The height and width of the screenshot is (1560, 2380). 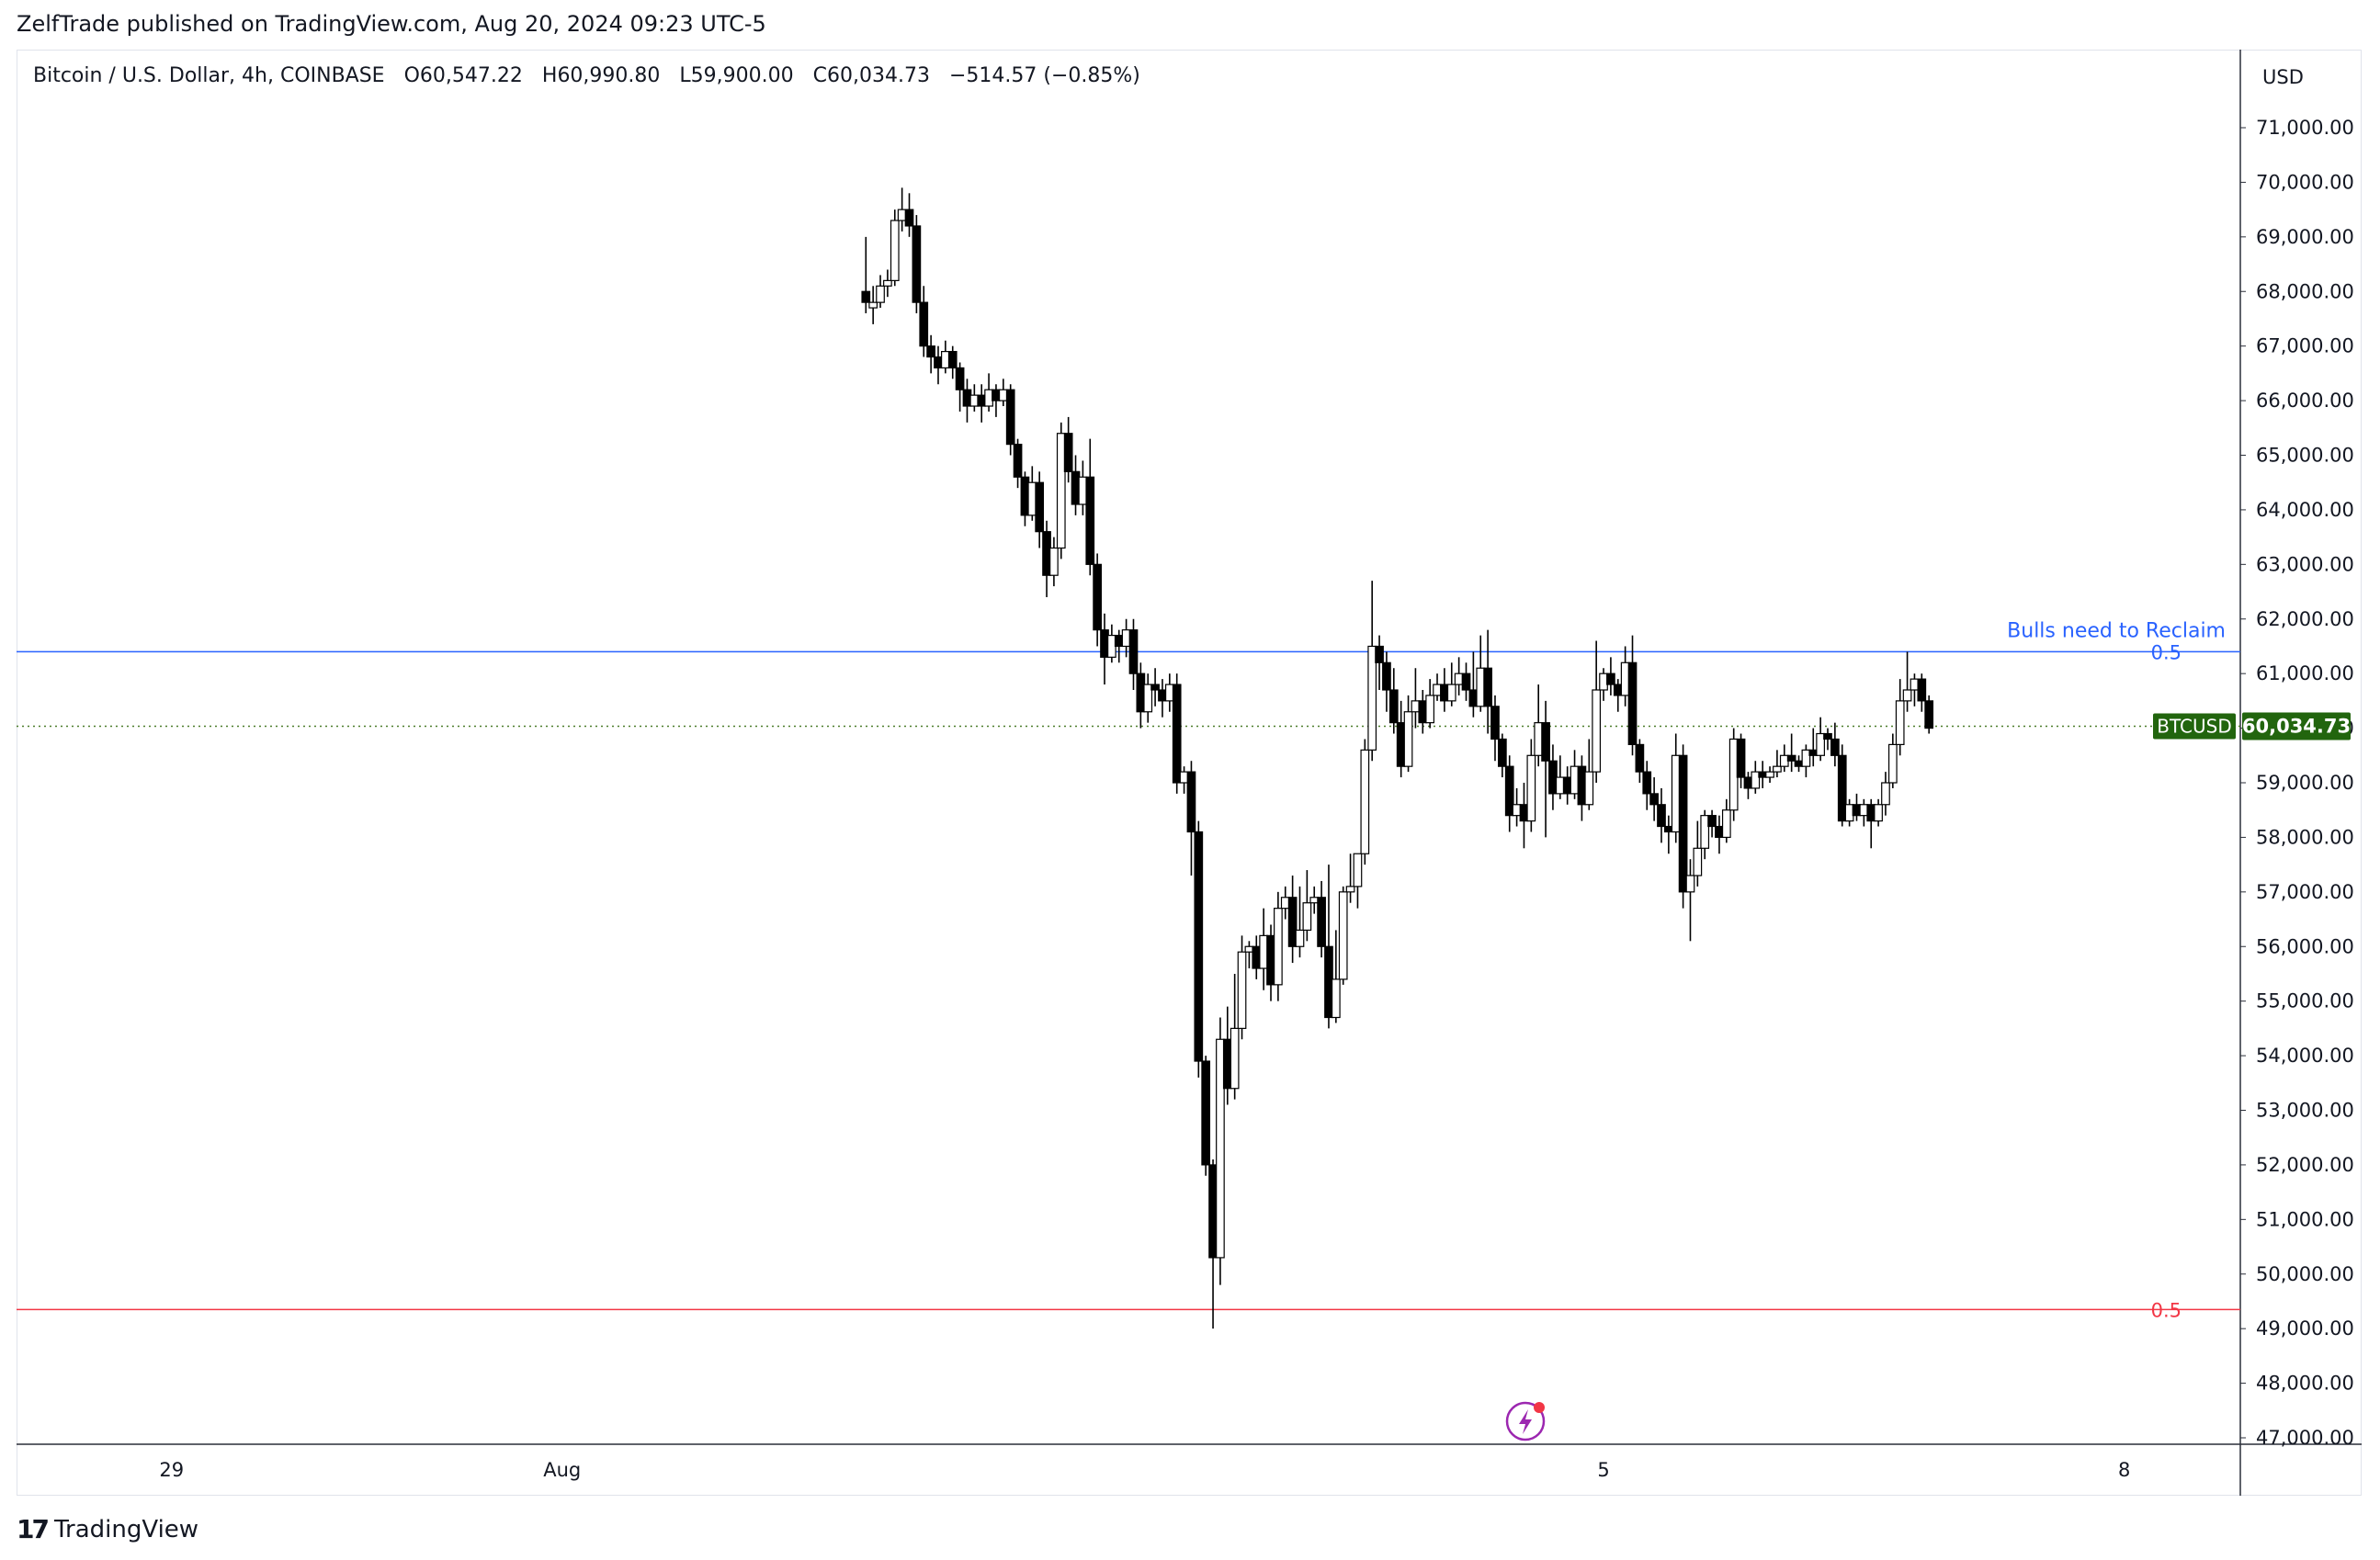 What do you see at coordinates (2305, 783) in the screenshot?
I see `price-tick-label: 59,000.00` at bounding box center [2305, 783].